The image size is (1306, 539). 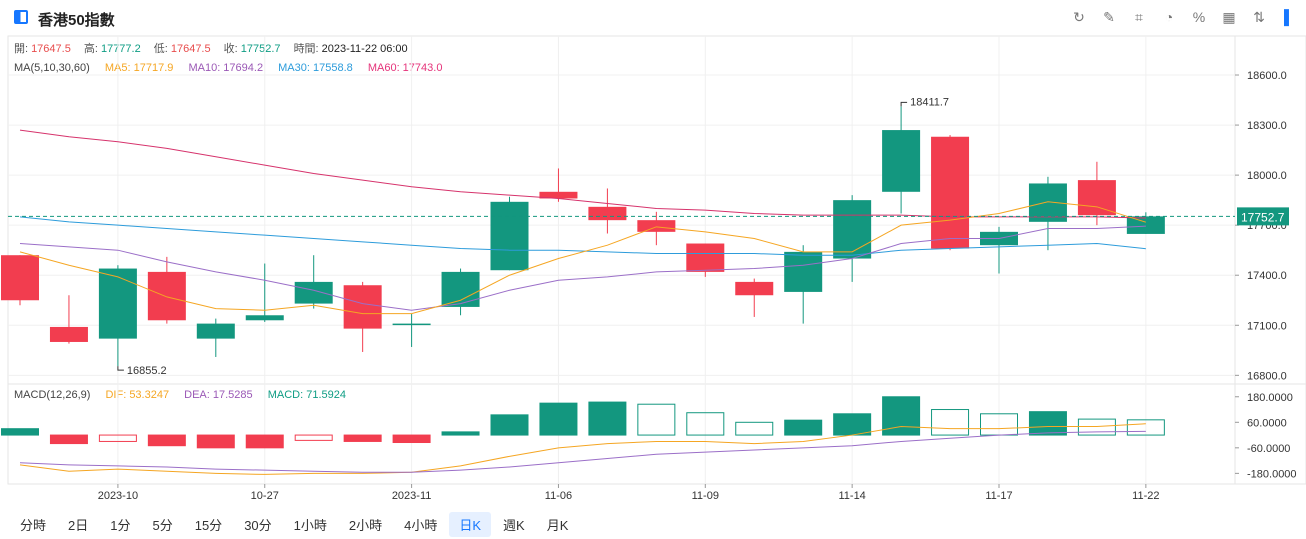 I want to click on tab-timeframe: 分時, so click(x=33, y=525).